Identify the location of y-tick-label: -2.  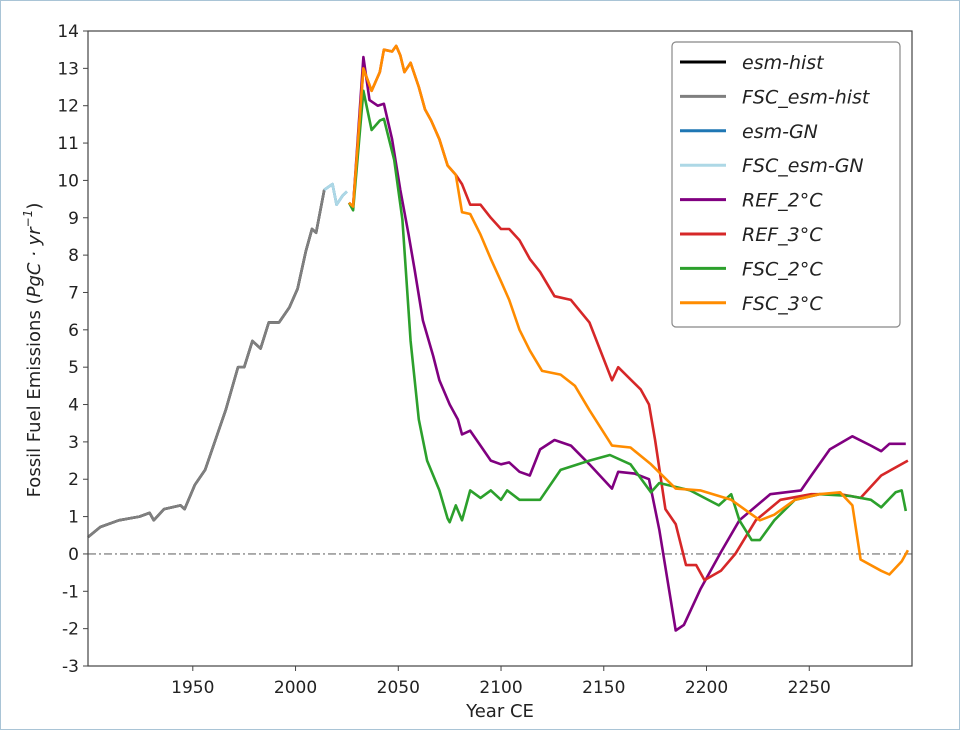
(70, 630).